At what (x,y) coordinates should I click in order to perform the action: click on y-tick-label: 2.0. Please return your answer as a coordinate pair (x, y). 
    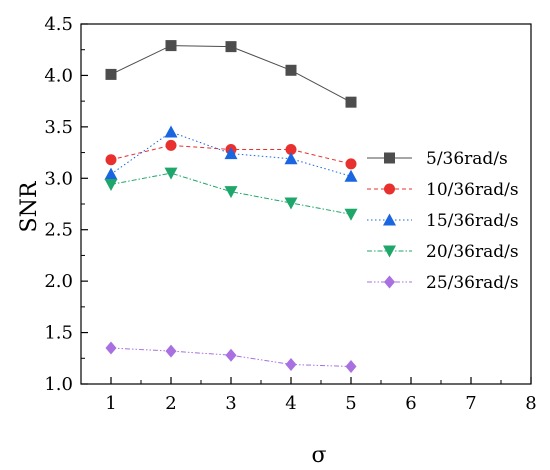
    Looking at the image, I should click on (58, 281).